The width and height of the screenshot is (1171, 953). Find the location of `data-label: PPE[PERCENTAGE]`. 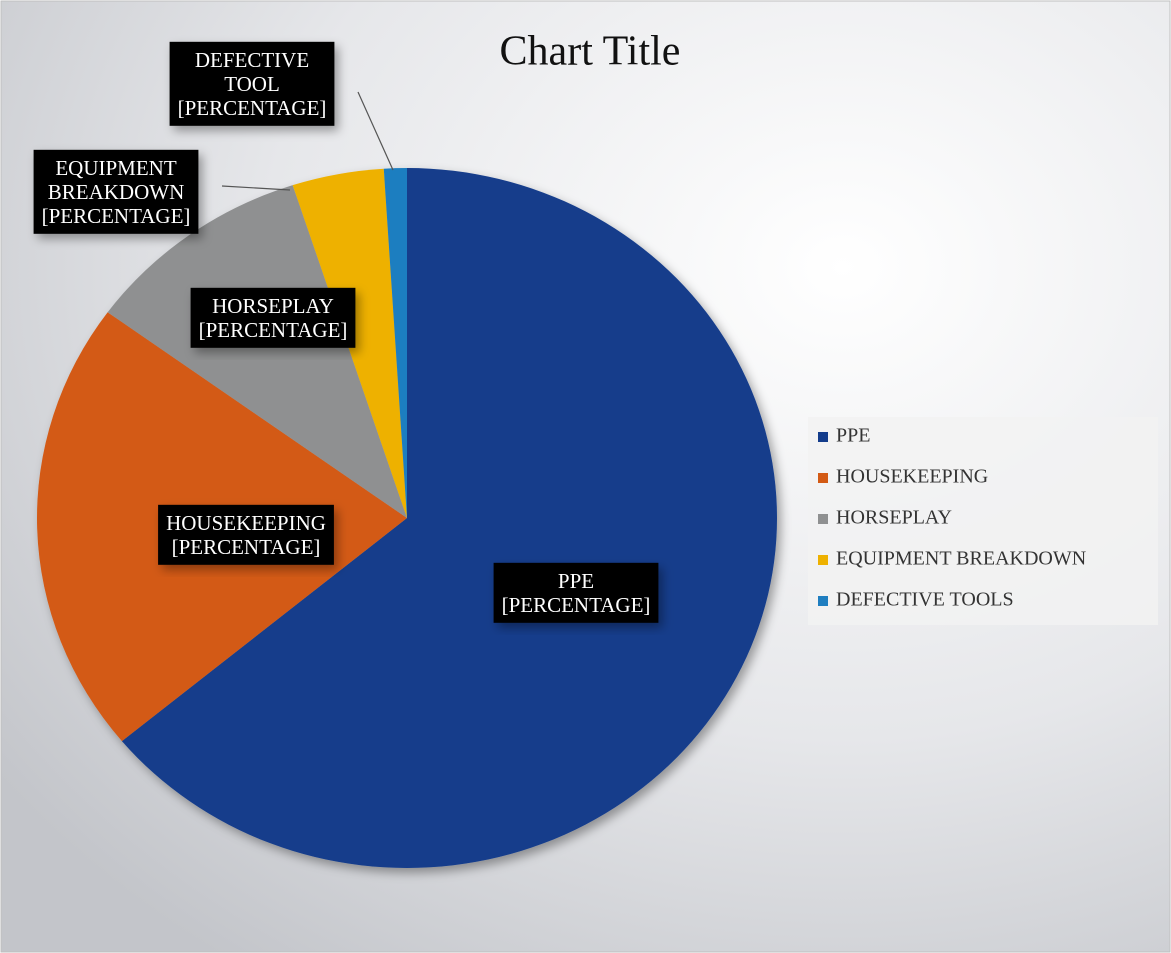

data-label: PPE[PERCENTAGE] is located at coordinates (576, 592).